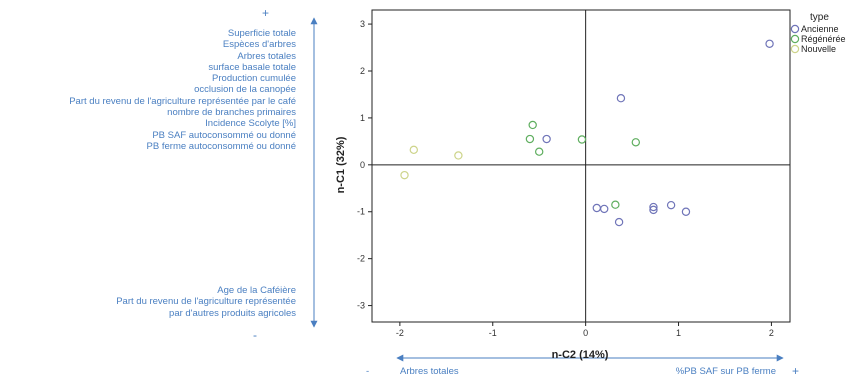  Describe the element at coordinates (771, 333) in the screenshot. I see `x-tick-label: 2` at that location.